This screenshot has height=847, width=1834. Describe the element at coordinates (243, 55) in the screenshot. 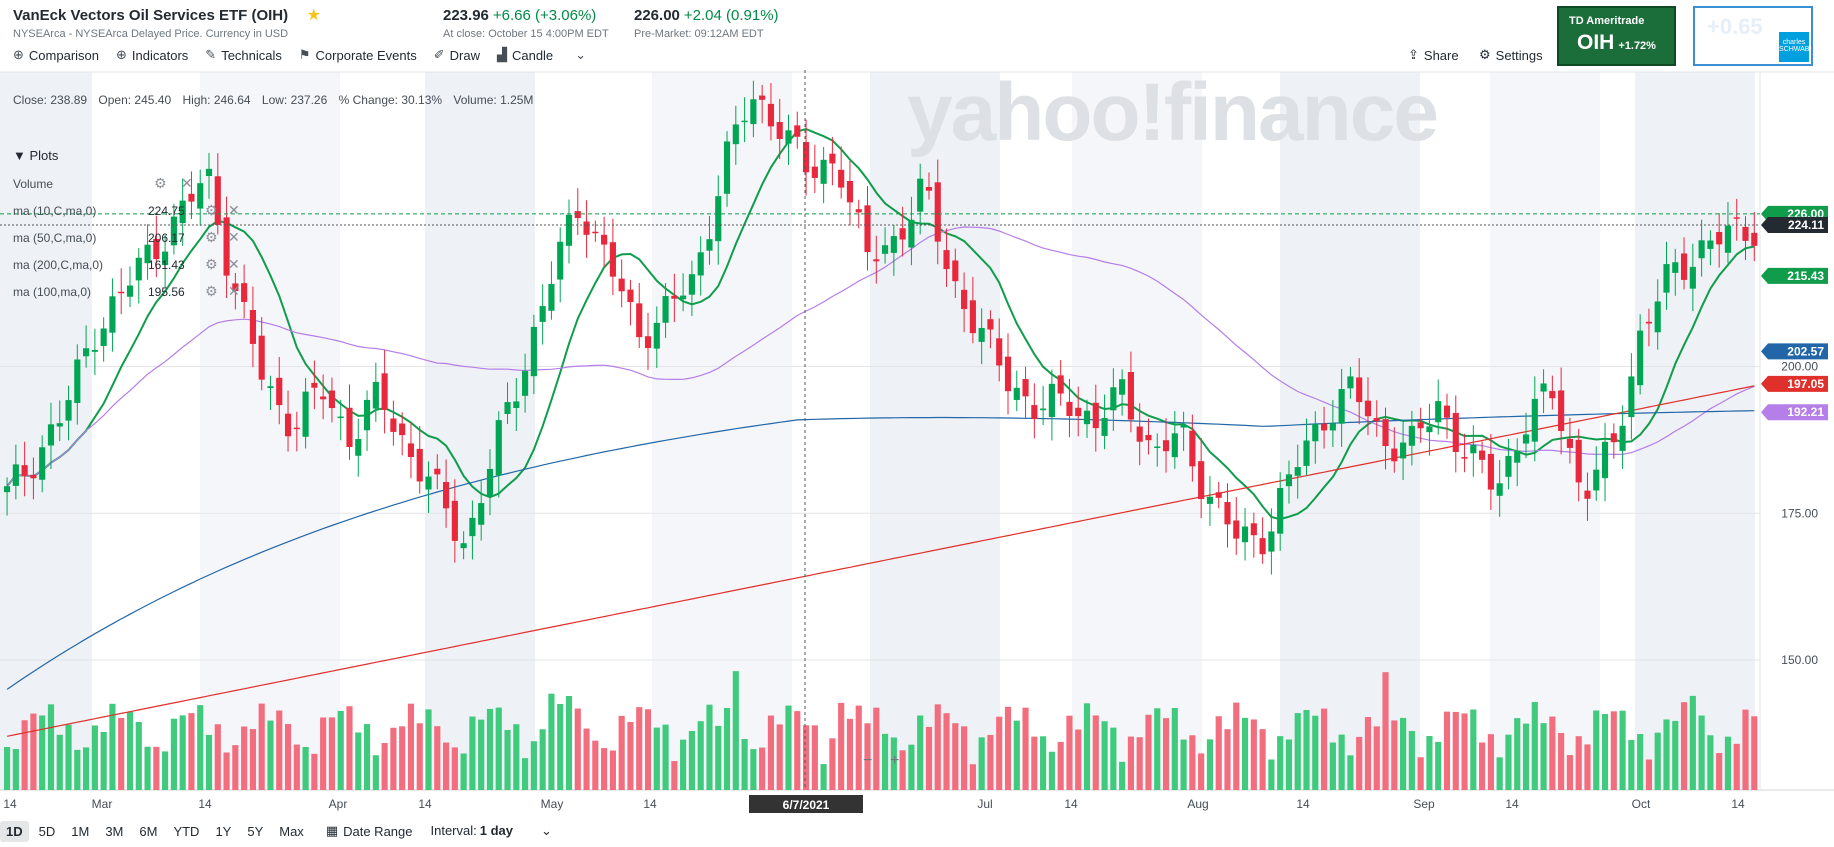

I see `technicals-button: ✎ Technicals` at that location.